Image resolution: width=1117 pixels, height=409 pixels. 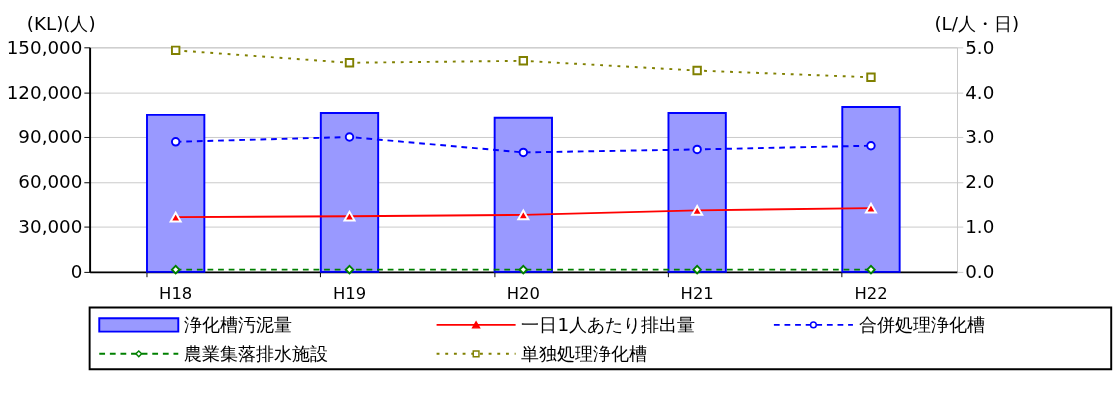 What do you see at coordinates (980, 47) in the screenshot?
I see `y2-tick-label: 5.0` at bounding box center [980, 47].